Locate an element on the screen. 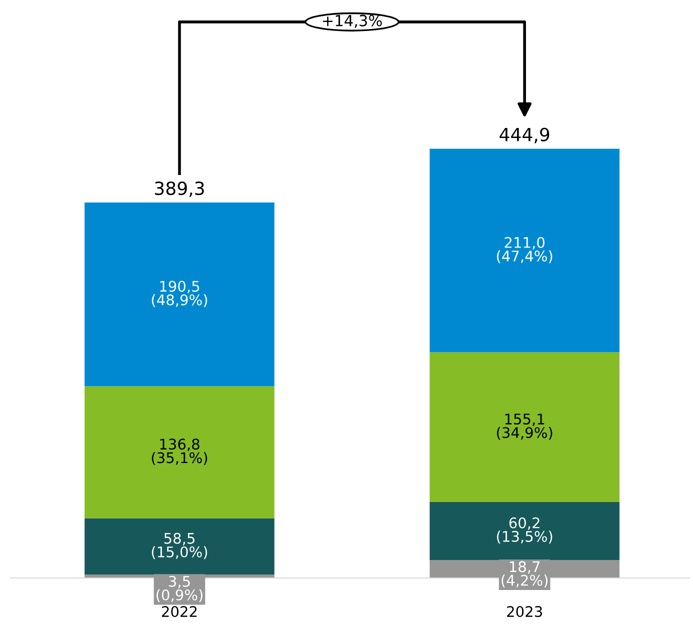 This screenshot has height=624, width=693. data-label: 58,5 (15,0%) is located at coordinates (180, 546).